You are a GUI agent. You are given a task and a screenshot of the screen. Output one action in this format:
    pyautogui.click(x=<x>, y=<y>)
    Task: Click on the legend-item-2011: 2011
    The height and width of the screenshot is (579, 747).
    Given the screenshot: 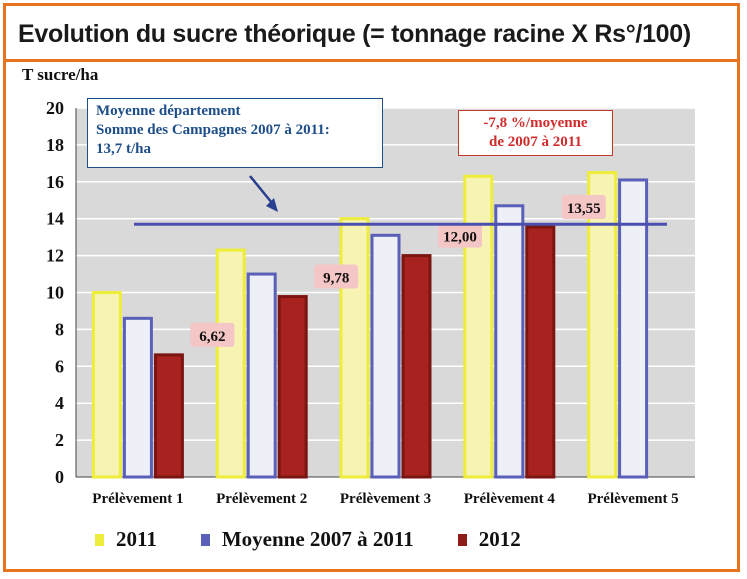 What is the action you would take?
    pyautogui.click(x=126, y=539)
    